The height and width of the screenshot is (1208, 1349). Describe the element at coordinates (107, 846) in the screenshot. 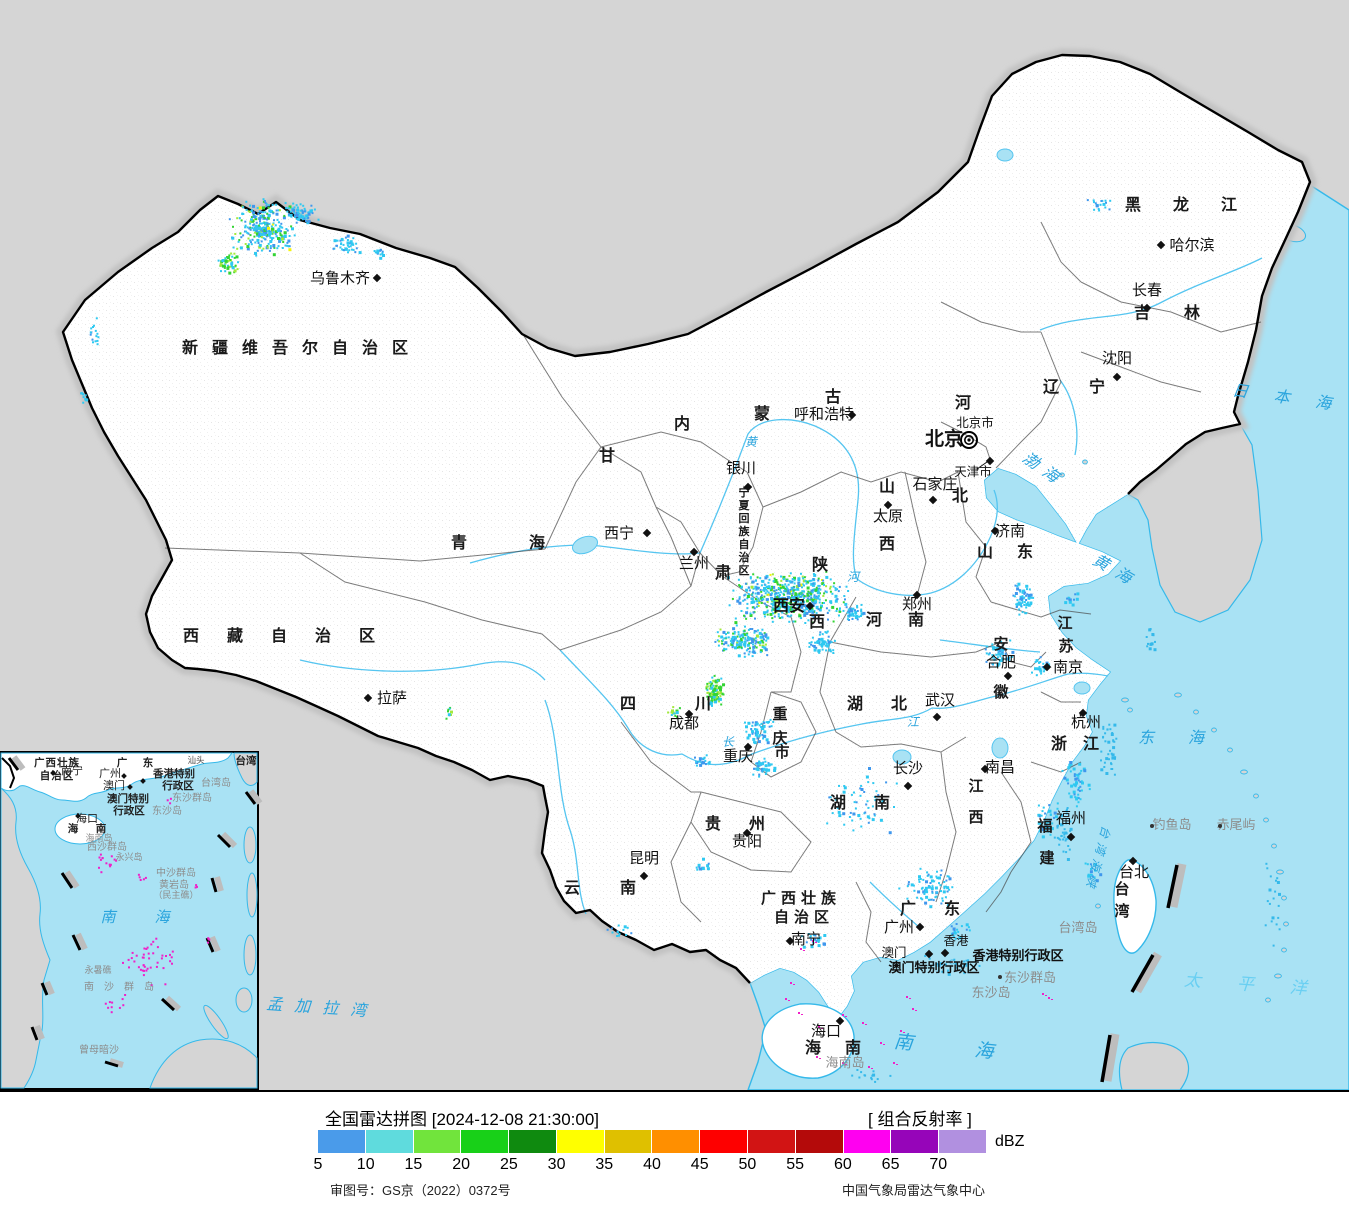

I see `map-label: 西沙群岛` at that location.